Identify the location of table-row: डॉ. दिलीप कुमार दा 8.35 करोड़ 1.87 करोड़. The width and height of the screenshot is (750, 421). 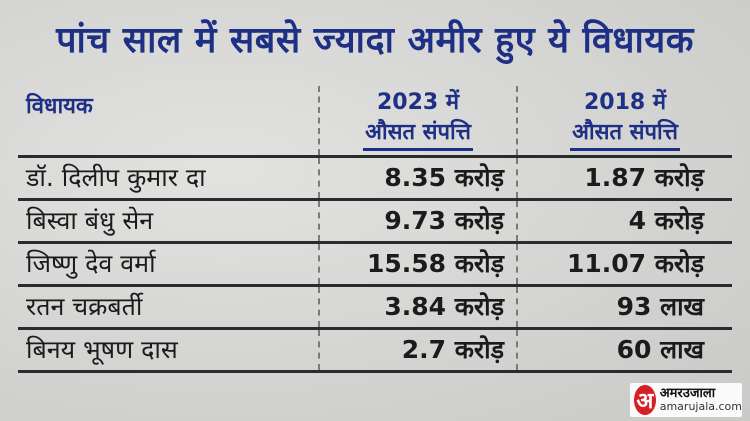
(375, 178).